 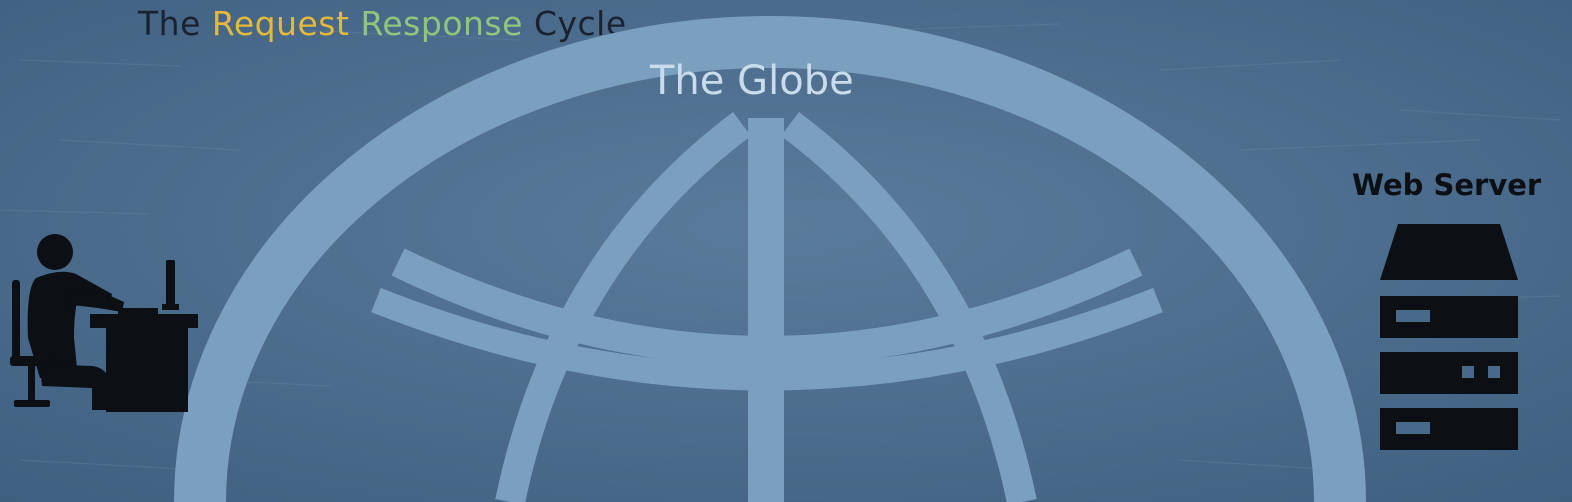 I want to click on person-at-computer-icon, so click(x=104, y=323).